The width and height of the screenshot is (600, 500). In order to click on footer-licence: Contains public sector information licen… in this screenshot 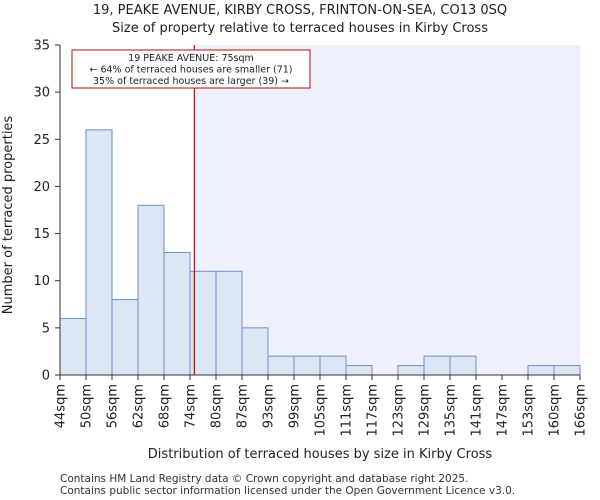, I will do `click(288, 491)`.